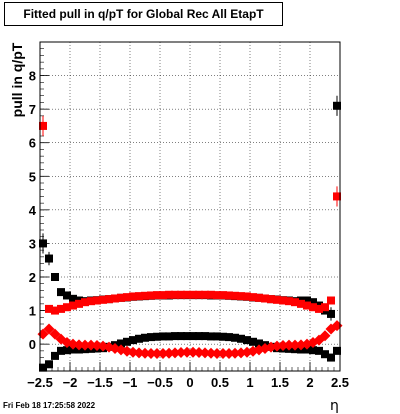 This screenshot has width=400, height=414. Describe the element at coordinates (32, 143) in the screenshot. I see `y-tick-label: 6` at that location.